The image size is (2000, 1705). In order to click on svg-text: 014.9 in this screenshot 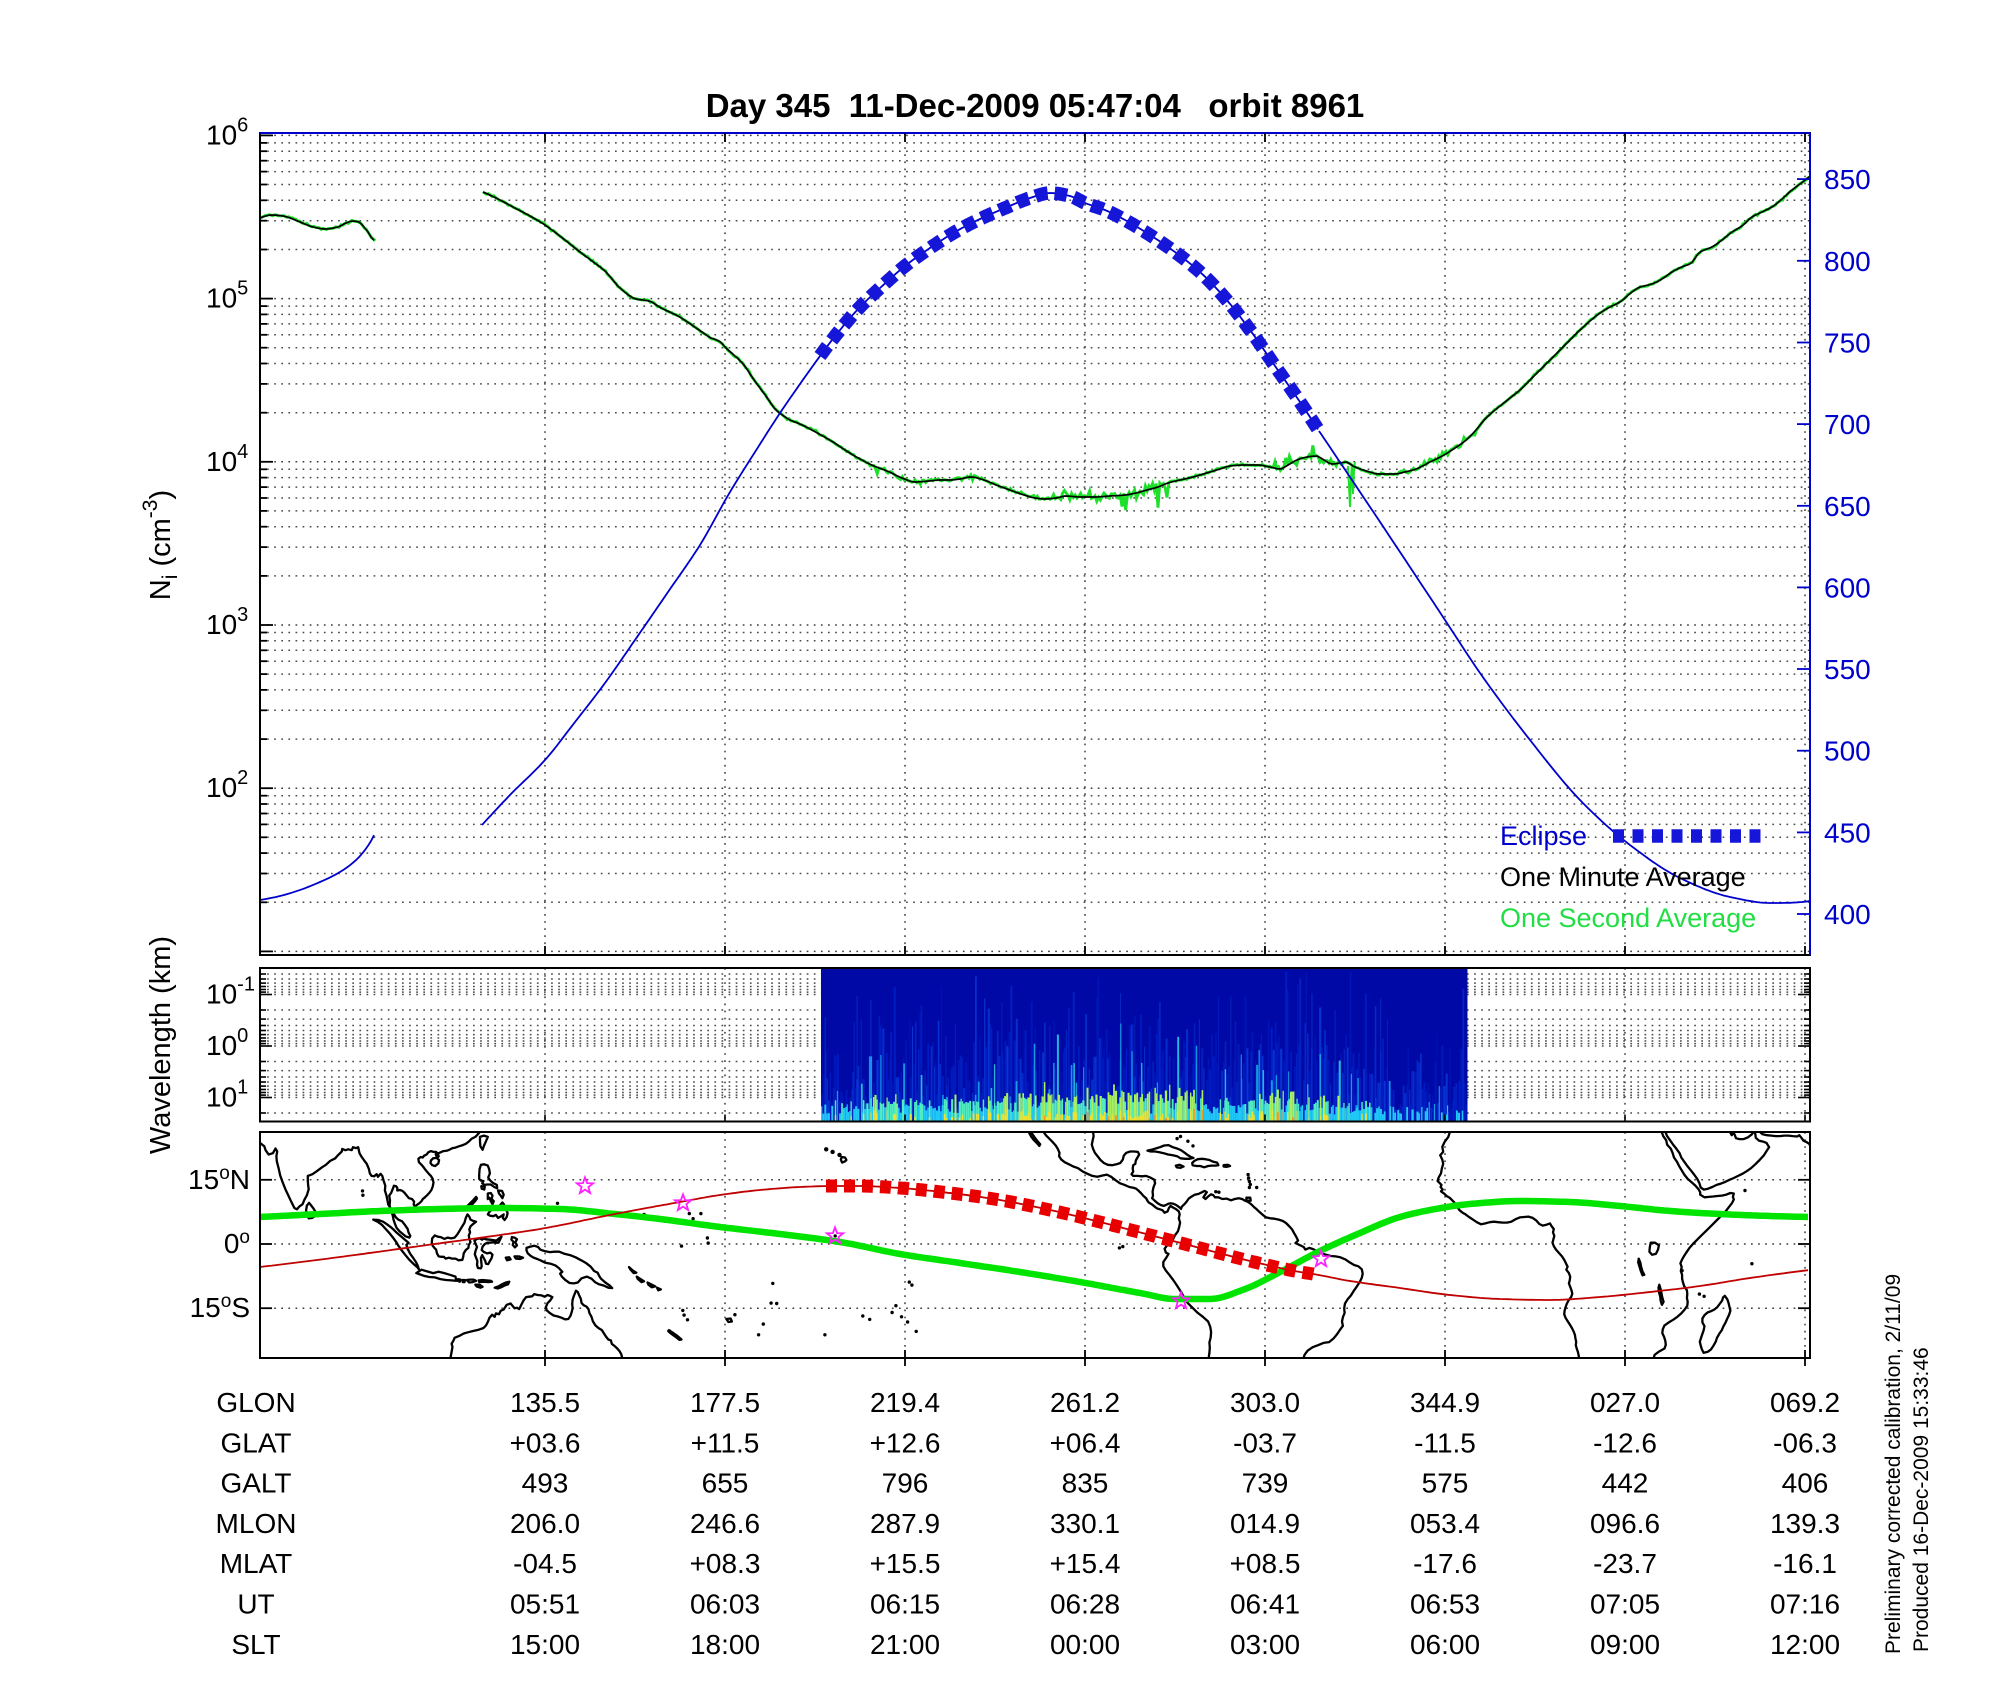, I will do `click(1265, 1523)`.